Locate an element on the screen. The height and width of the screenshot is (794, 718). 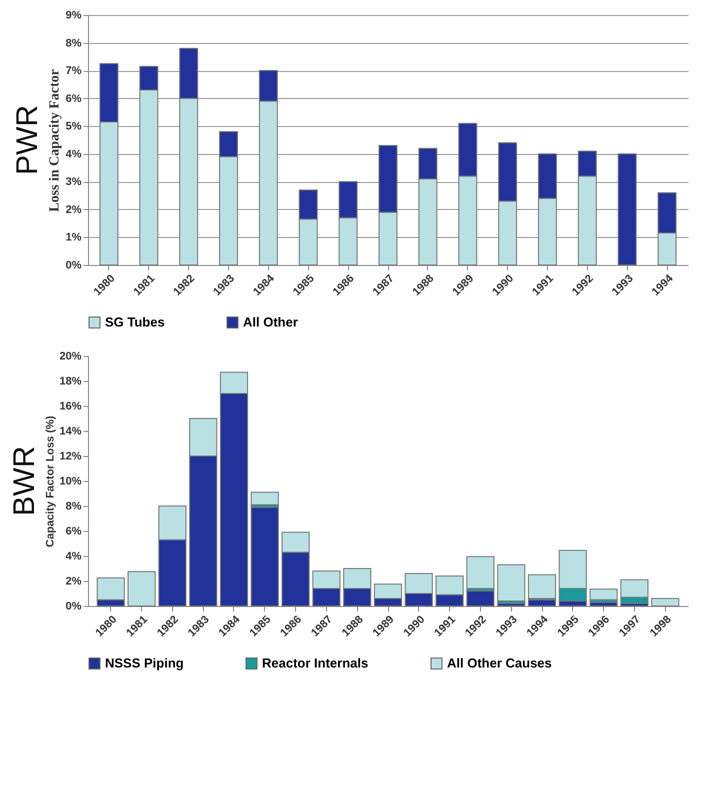
y-tick-label: 20% is located at coordinates (70, 356).